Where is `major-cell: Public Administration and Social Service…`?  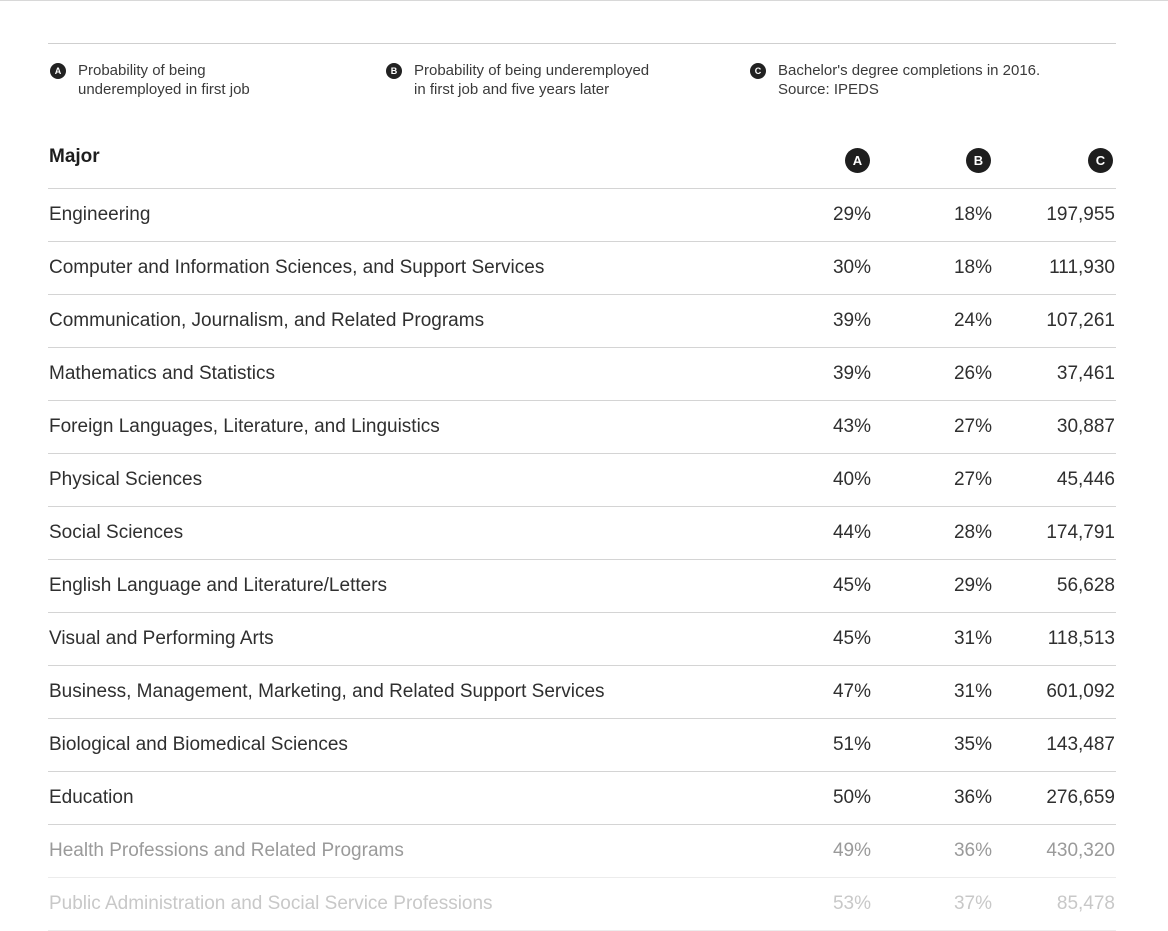 major-cell: Public Administration and Social Service… is located at coordinates (271, 903).